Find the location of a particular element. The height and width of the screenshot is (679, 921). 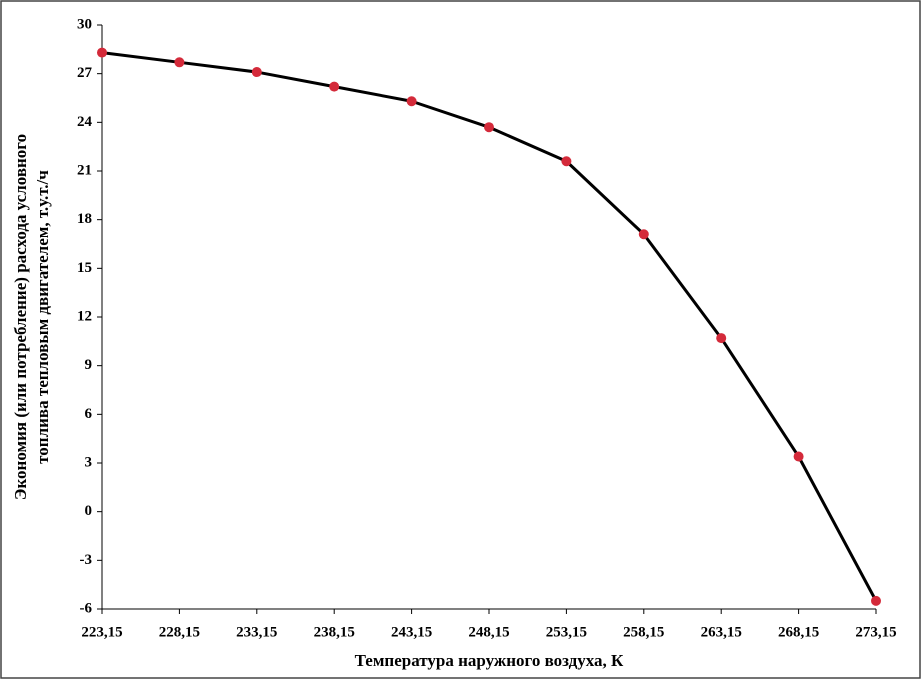

y-tick-label: 27 is located at coordinates (85, 73).